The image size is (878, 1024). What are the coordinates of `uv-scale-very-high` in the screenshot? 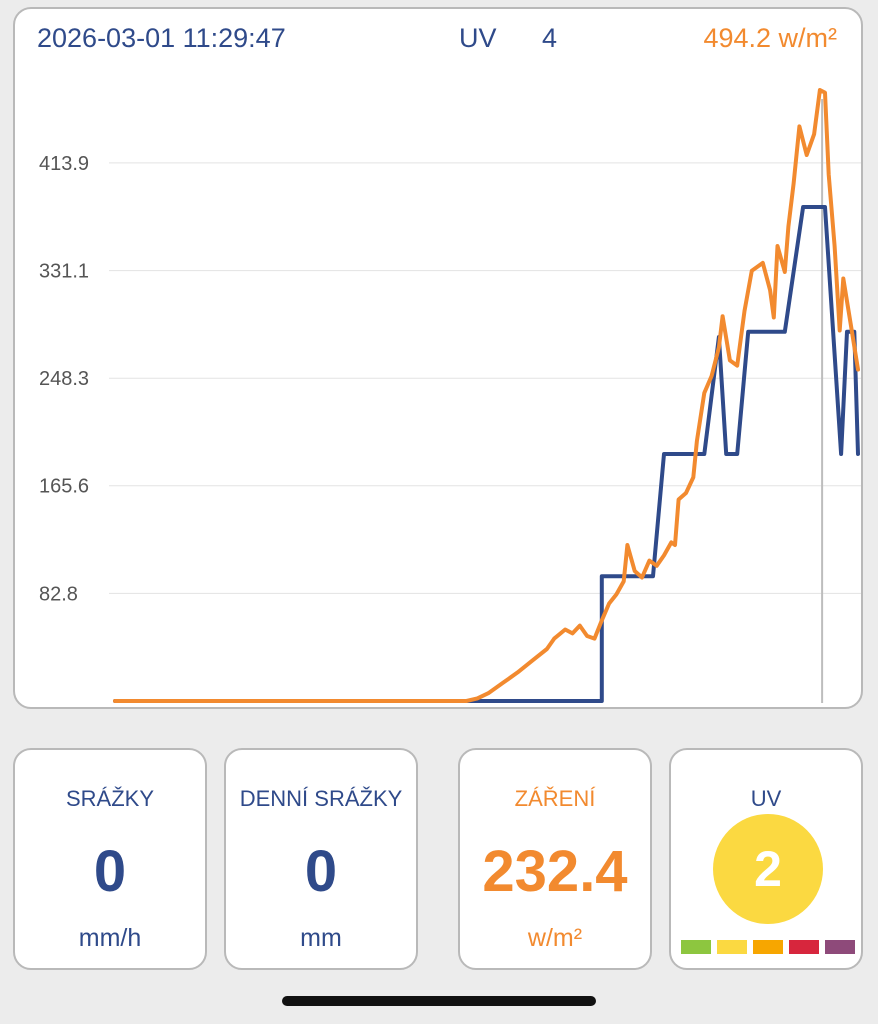 It's located at (804, 947).